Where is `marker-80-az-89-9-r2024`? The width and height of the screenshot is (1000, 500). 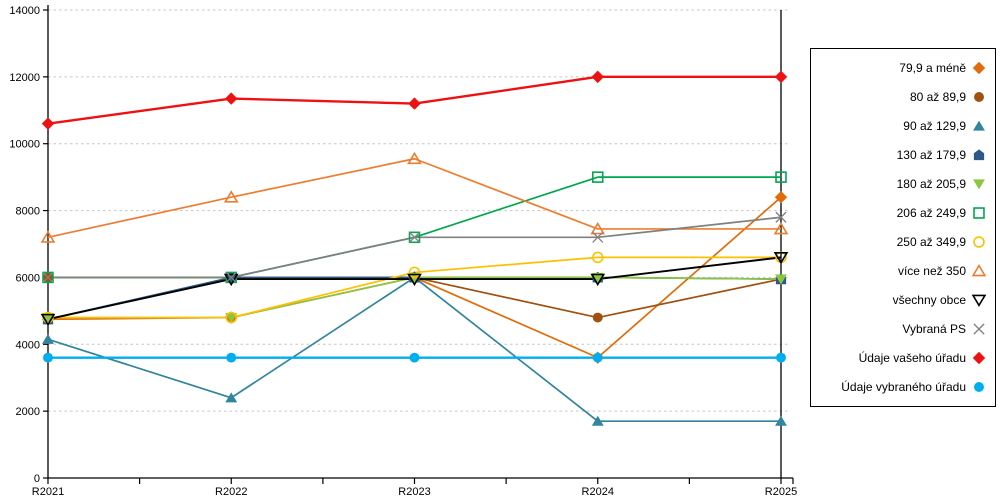
marker-80-az-89-9-r2024 is located at coordinates (597, 317).